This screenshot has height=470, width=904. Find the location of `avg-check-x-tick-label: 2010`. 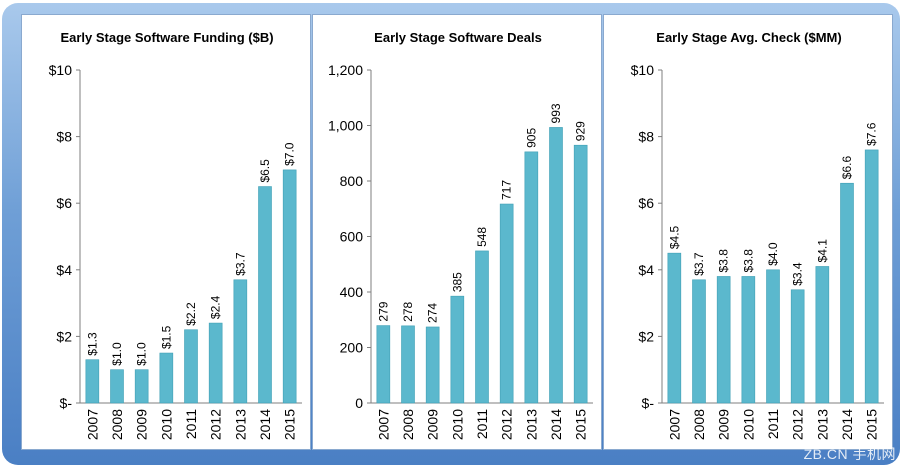

avg-check-x-tick-label: 2010 is located at coordinates (748, 424).